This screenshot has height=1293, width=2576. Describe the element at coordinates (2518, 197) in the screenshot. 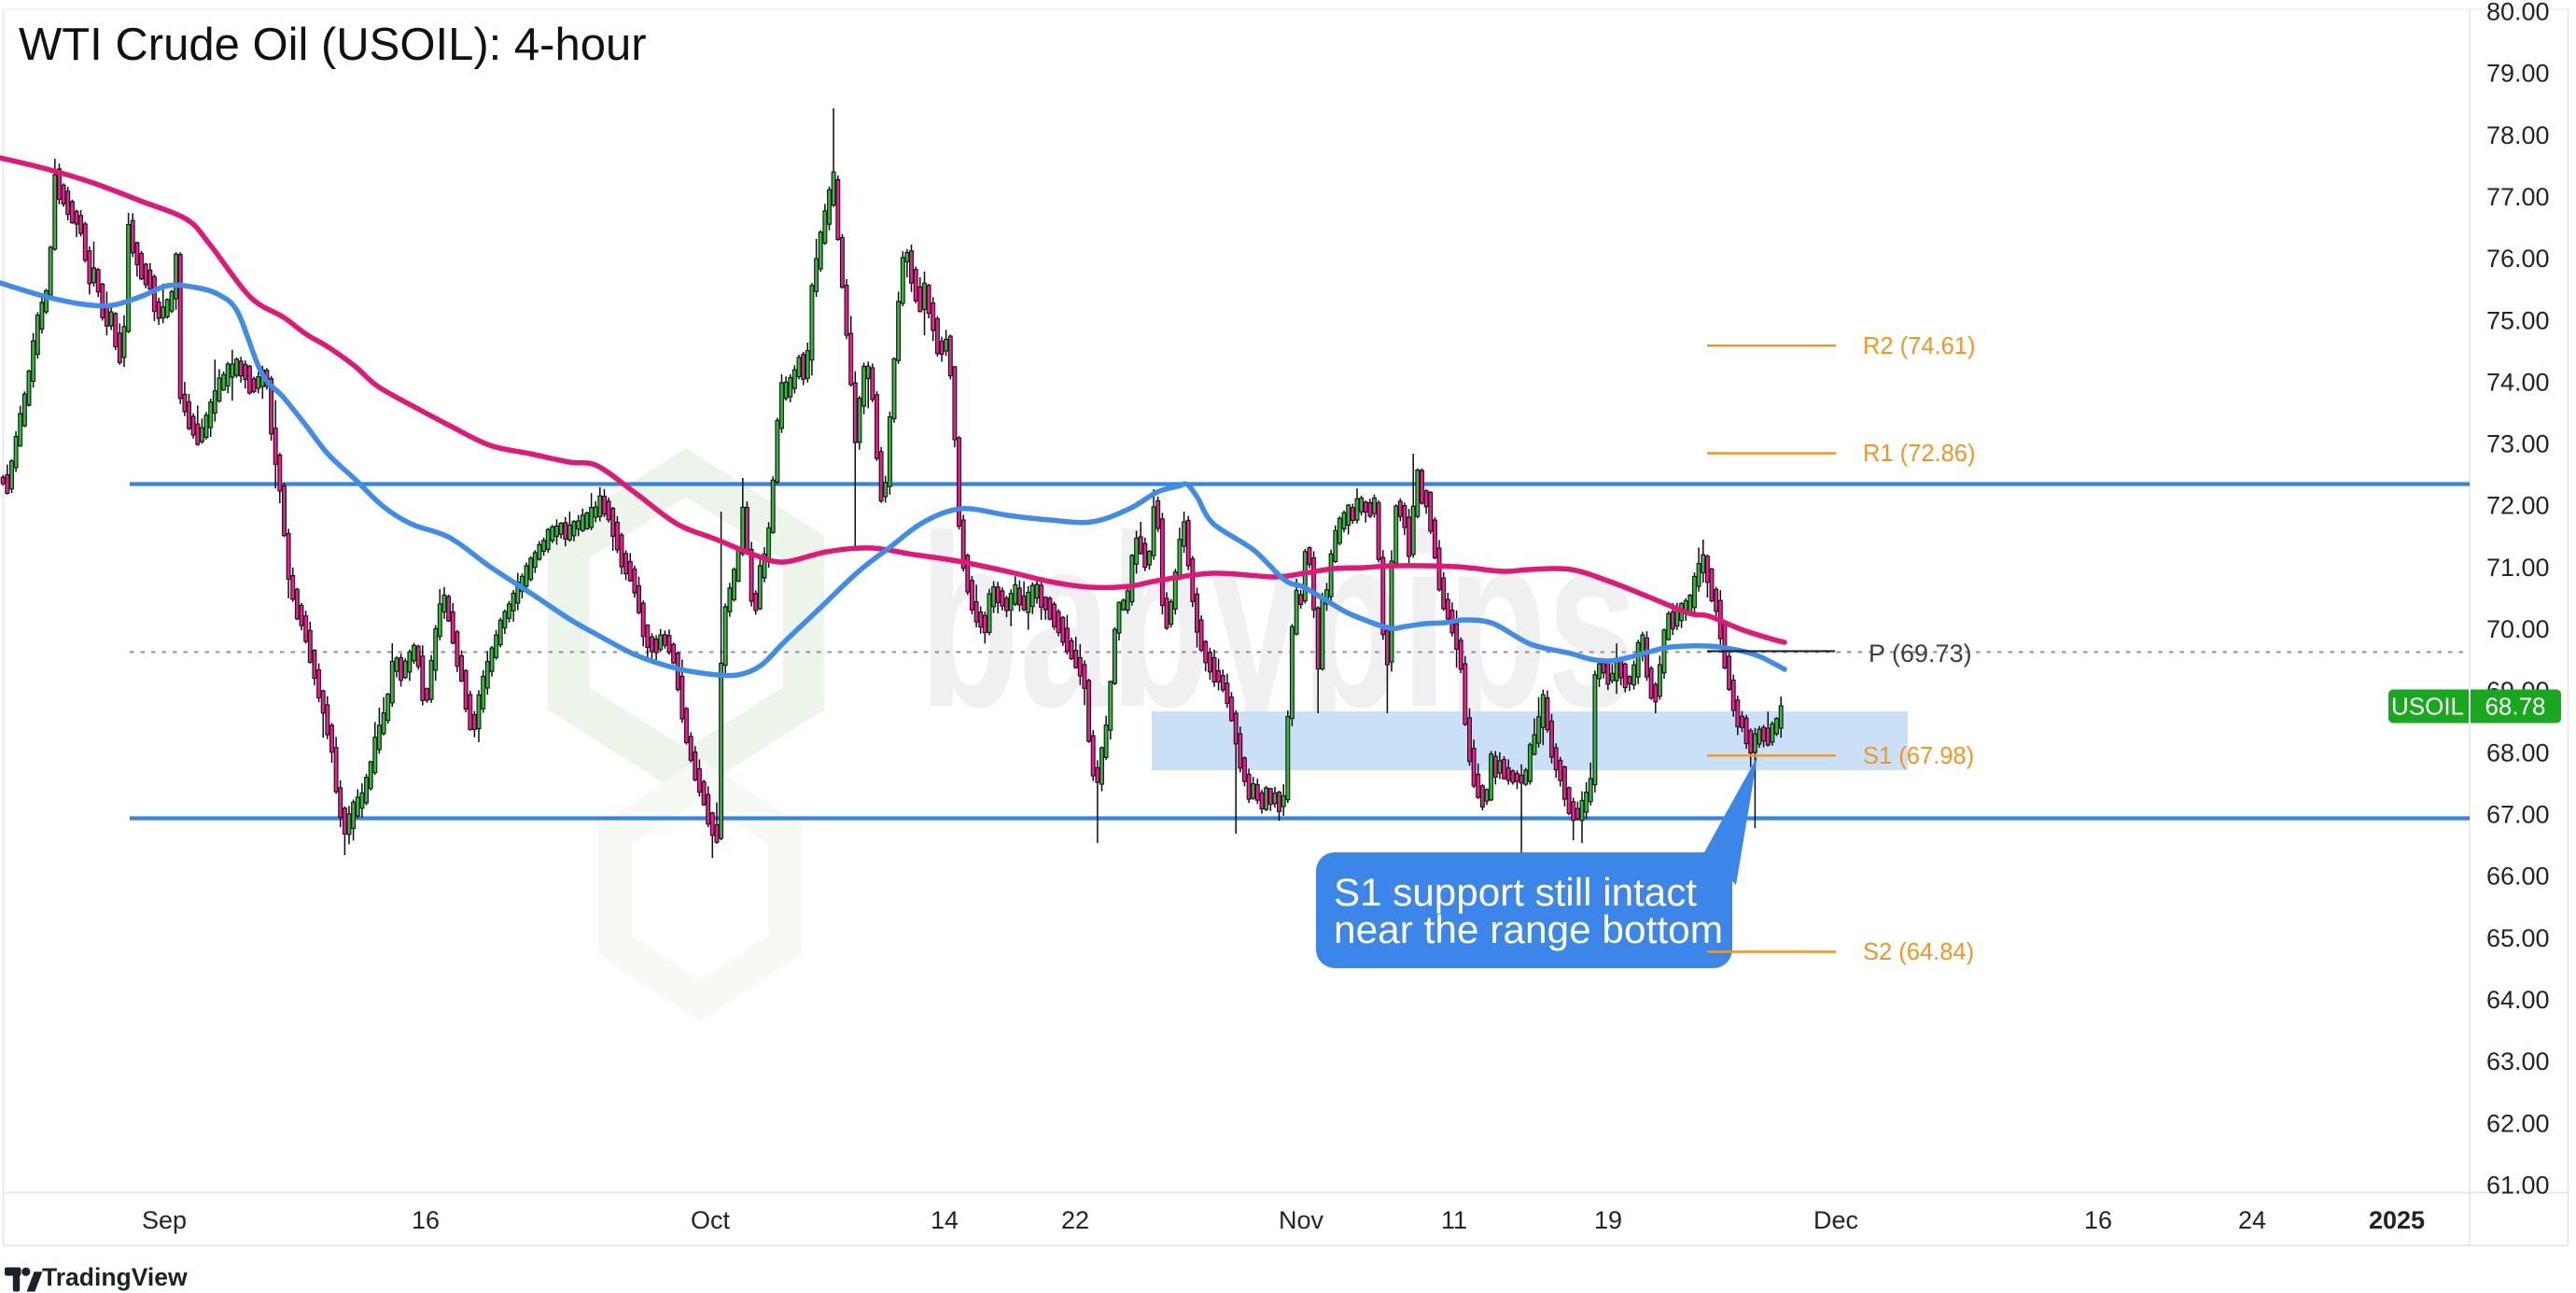

I see `svg-text: 77.00` at that location.